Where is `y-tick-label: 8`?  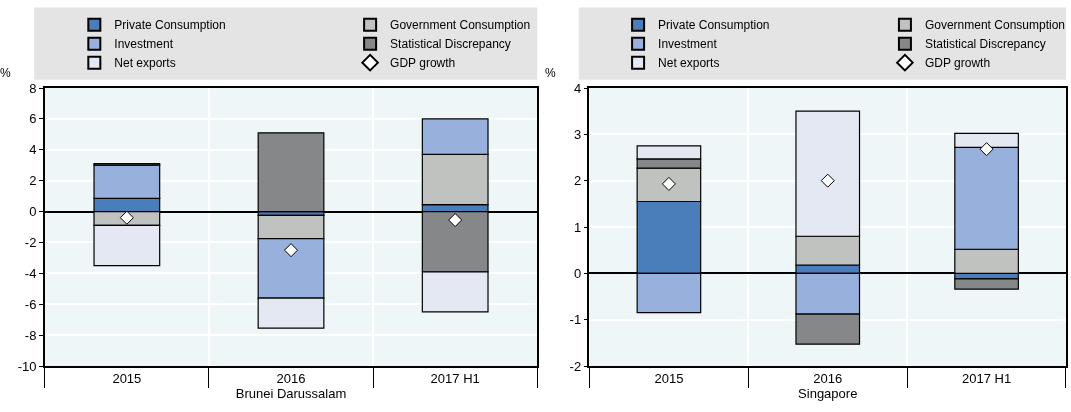 y-tick-label: 8 is located at coordinates (33, 88).